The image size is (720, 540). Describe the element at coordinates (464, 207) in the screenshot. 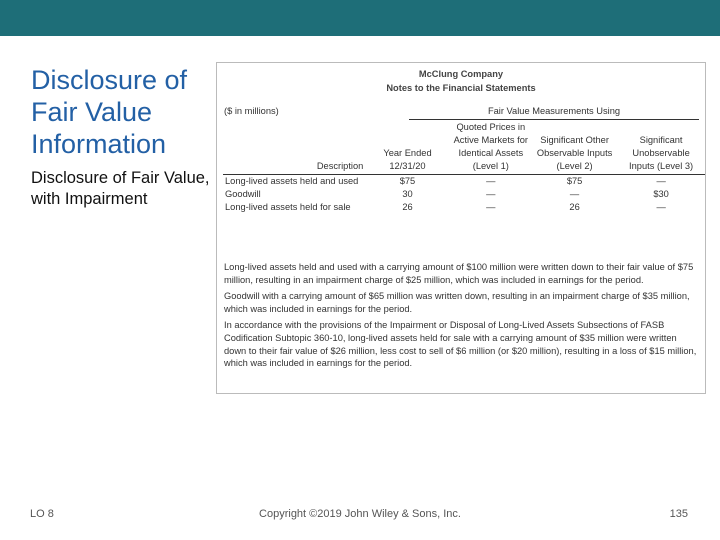

I see `table-row: Long-lived assets held for sale 26 — 26 —` at that location.